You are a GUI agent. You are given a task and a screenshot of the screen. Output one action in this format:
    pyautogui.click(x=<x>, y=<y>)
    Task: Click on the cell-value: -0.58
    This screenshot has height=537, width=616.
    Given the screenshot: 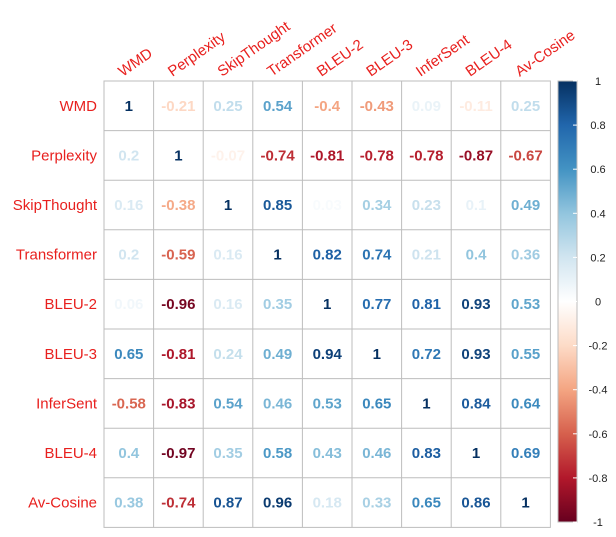 What is the action you would take?
    pyautogui.click(x=129, y=403)
    